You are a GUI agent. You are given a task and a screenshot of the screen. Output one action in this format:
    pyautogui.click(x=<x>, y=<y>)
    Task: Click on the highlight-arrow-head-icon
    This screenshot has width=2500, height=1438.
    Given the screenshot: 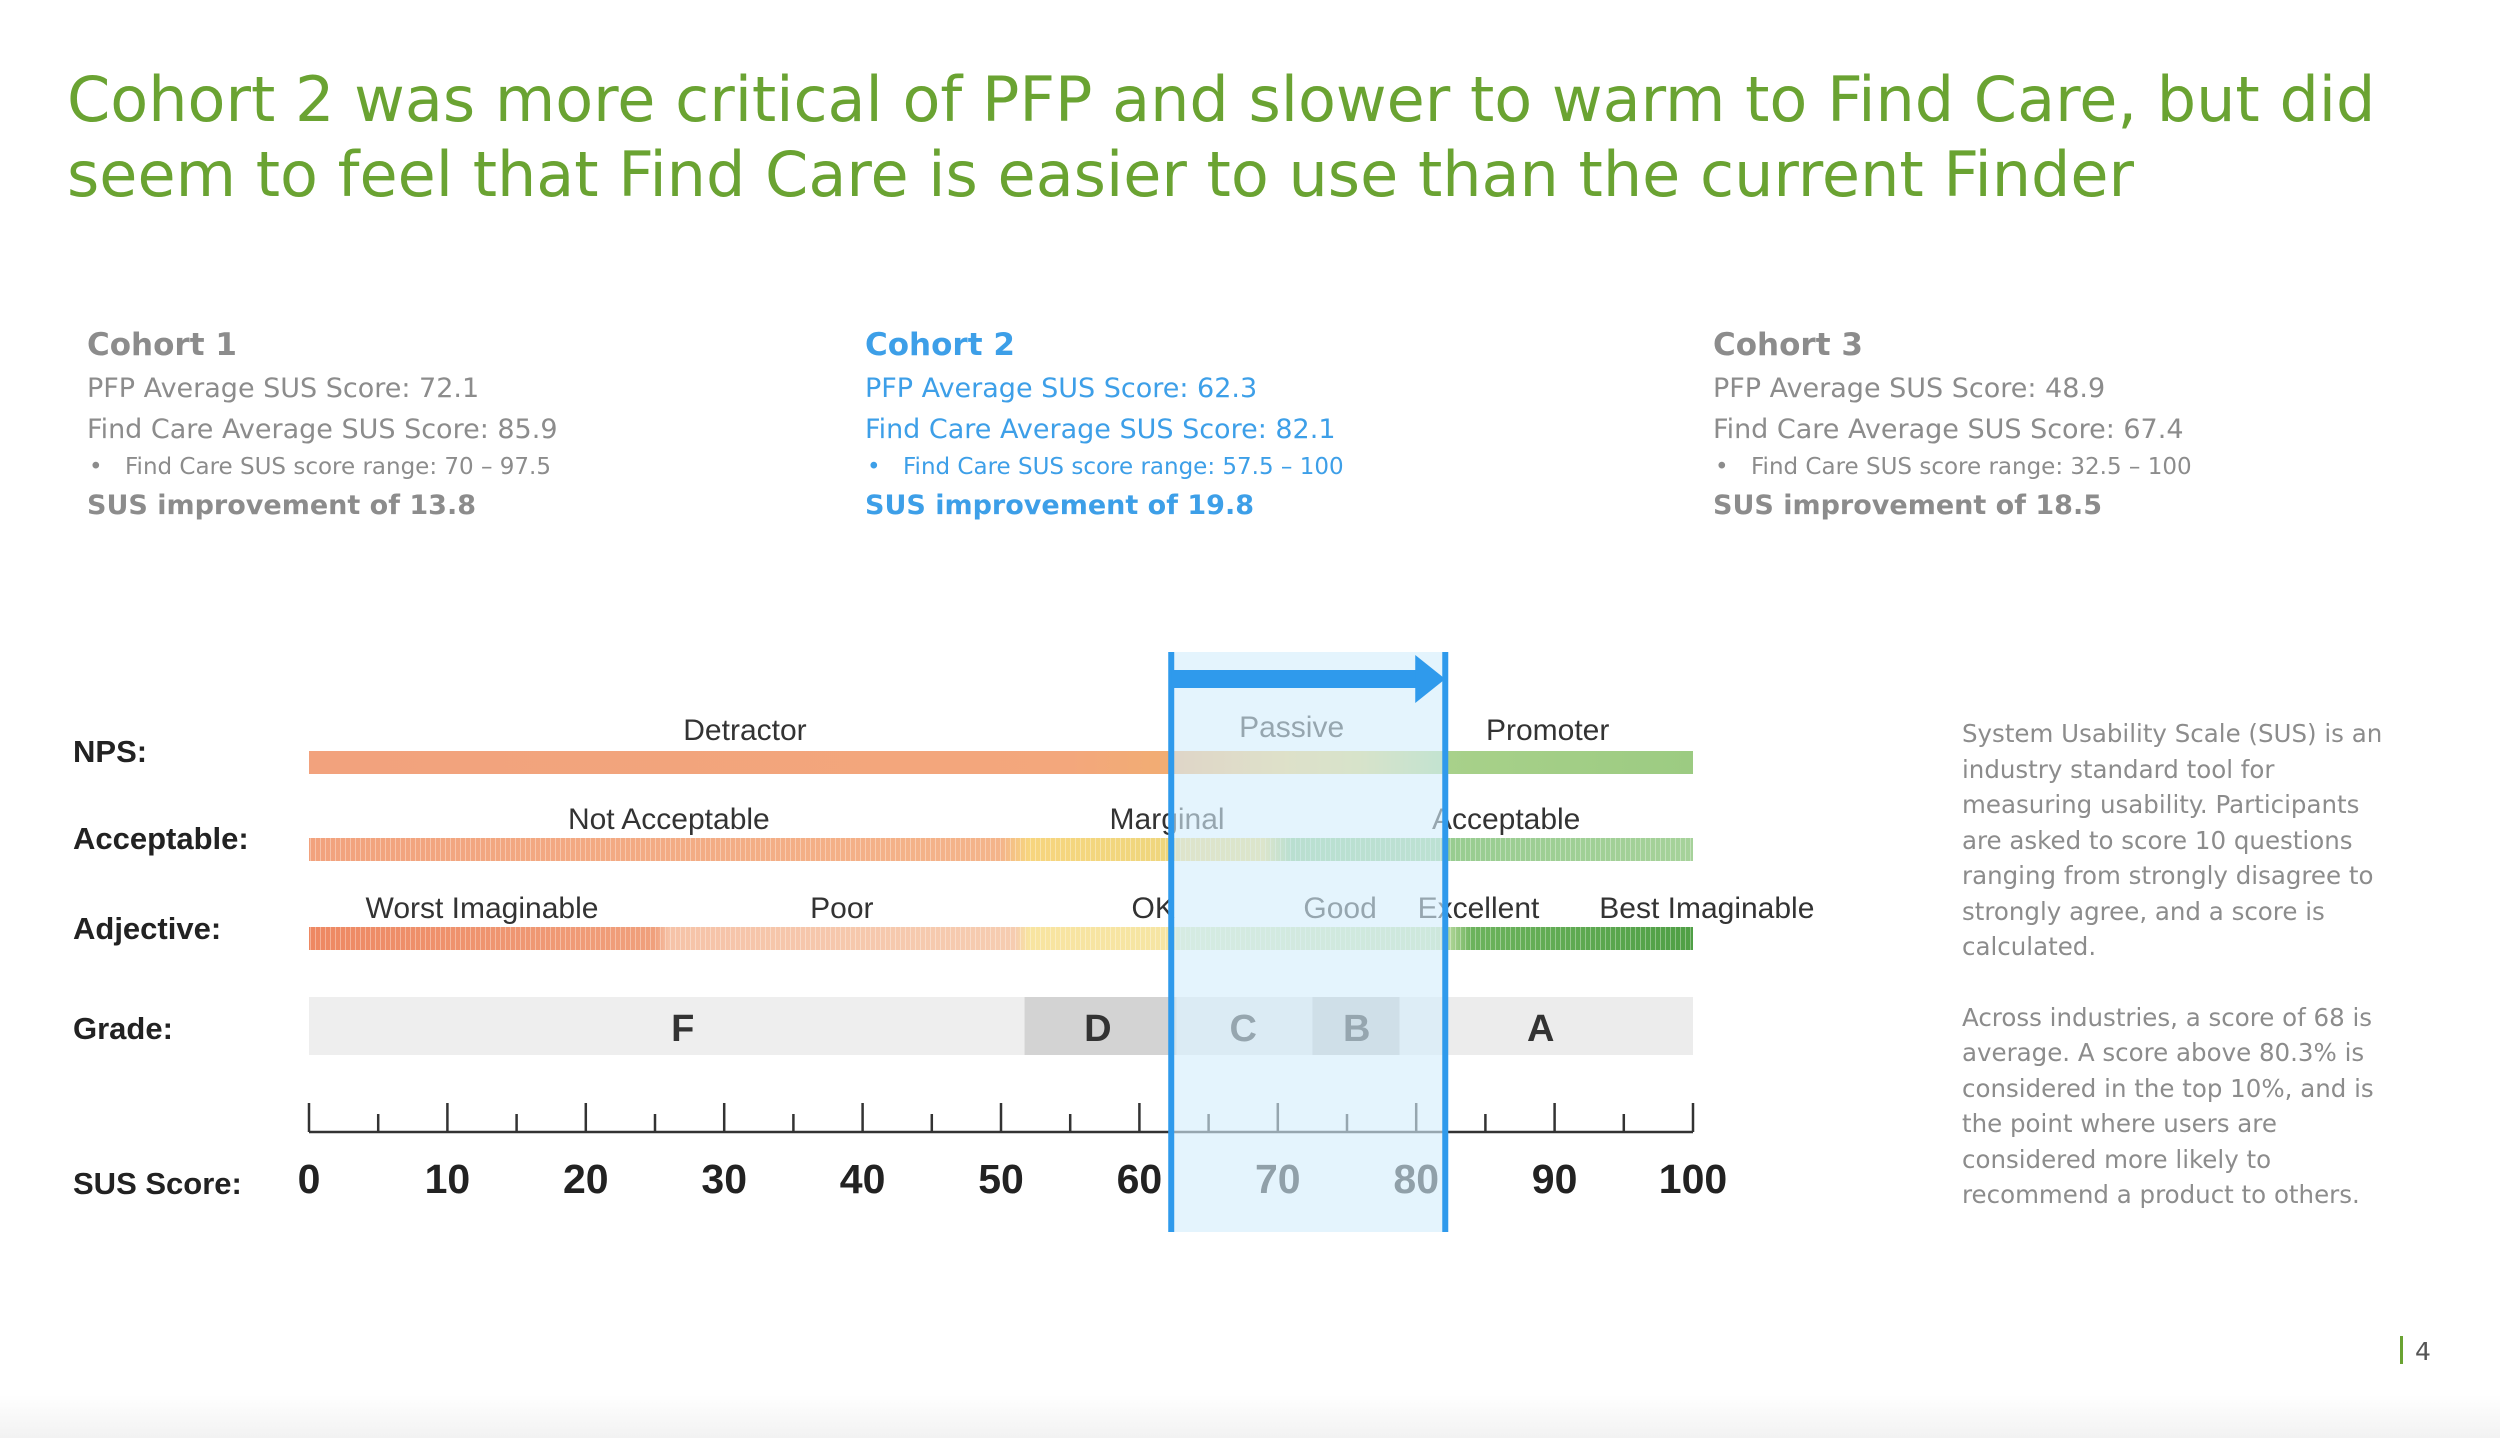 What is the action you would take?
    pyautogui.click(x=1430, y=679)
    